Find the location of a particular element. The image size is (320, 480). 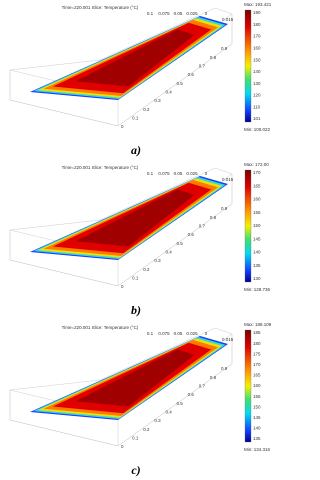

colorbar-tick-label: 110 is located at coordinates (257, 106).